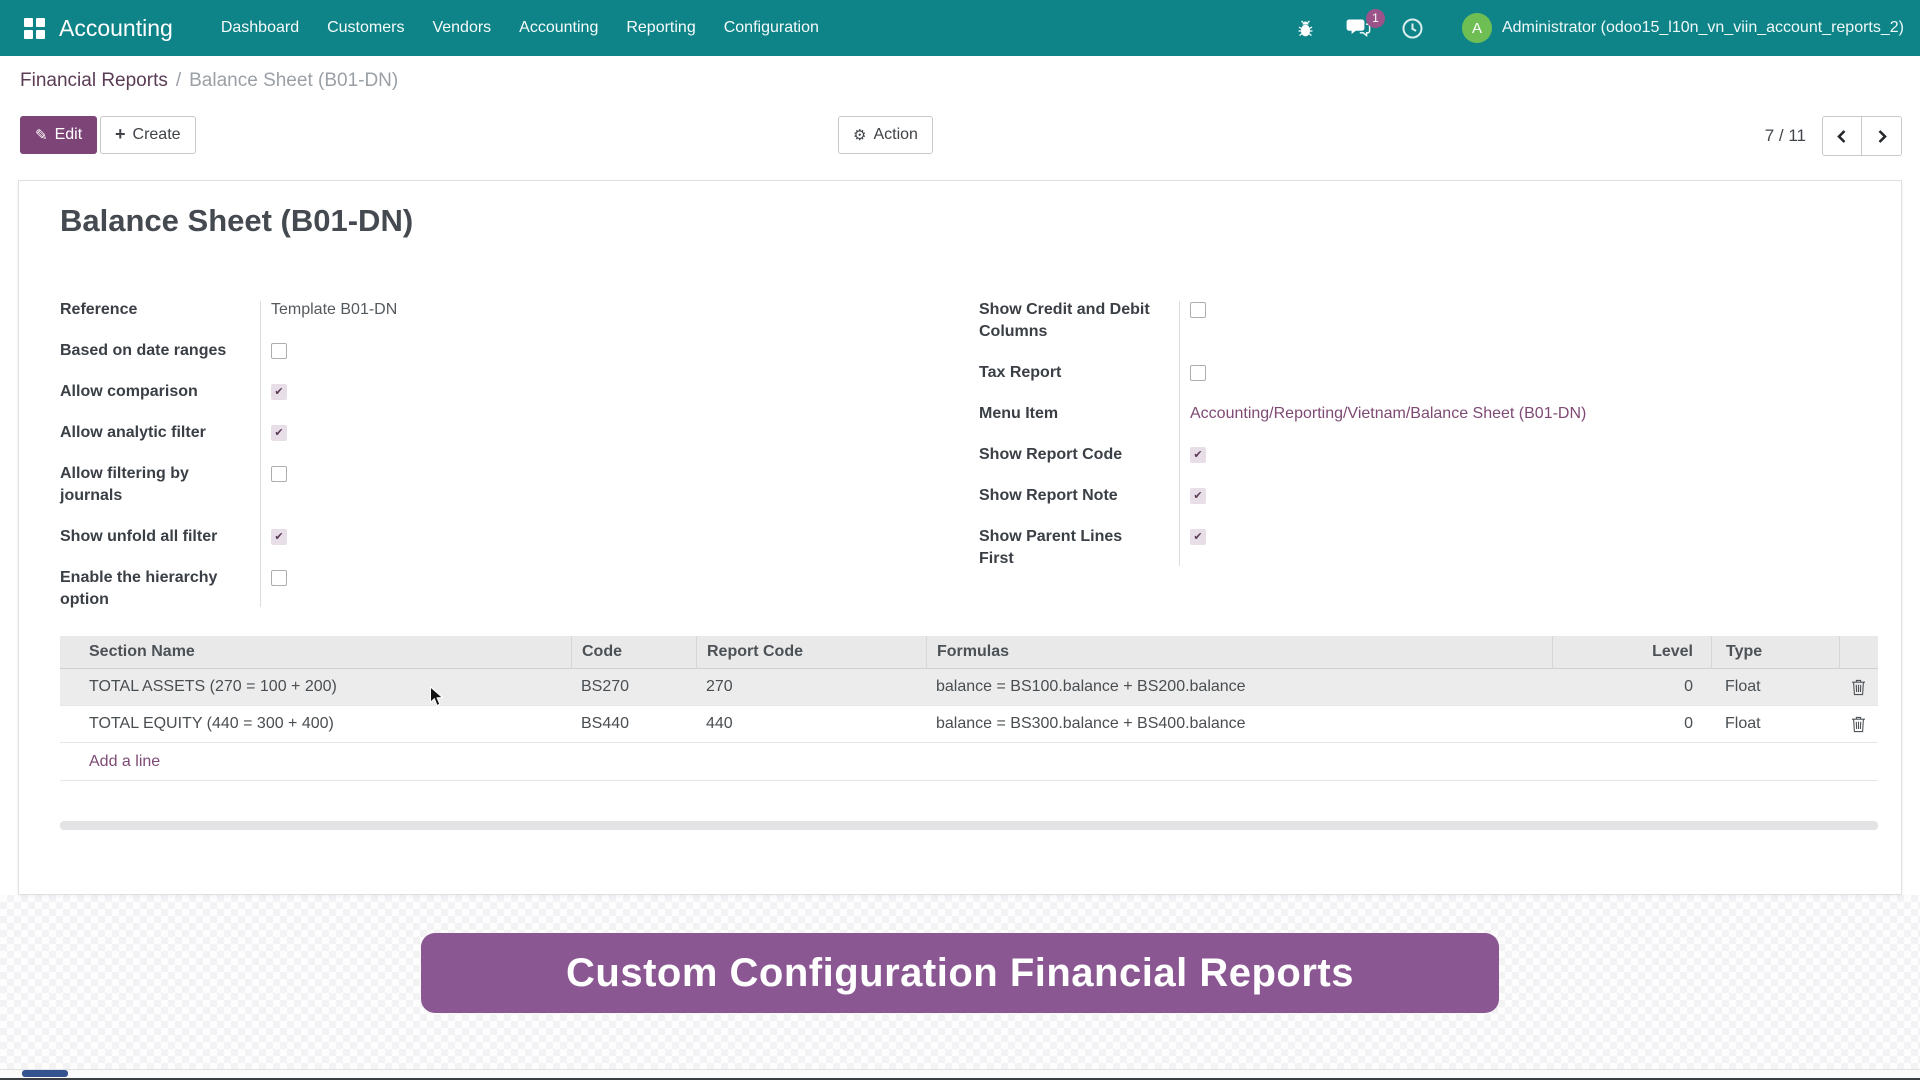 The image size is (1920, 1080). I want to click on pager: 7 / 11, so click(1833, 136).